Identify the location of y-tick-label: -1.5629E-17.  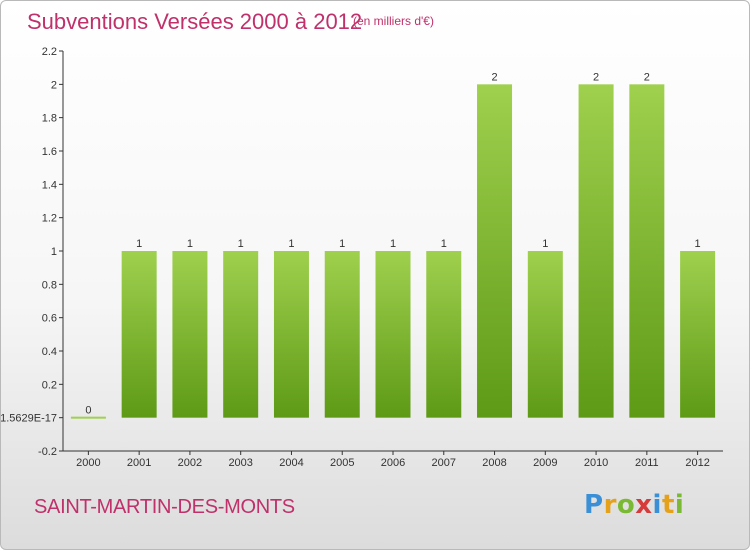
(29, 419).